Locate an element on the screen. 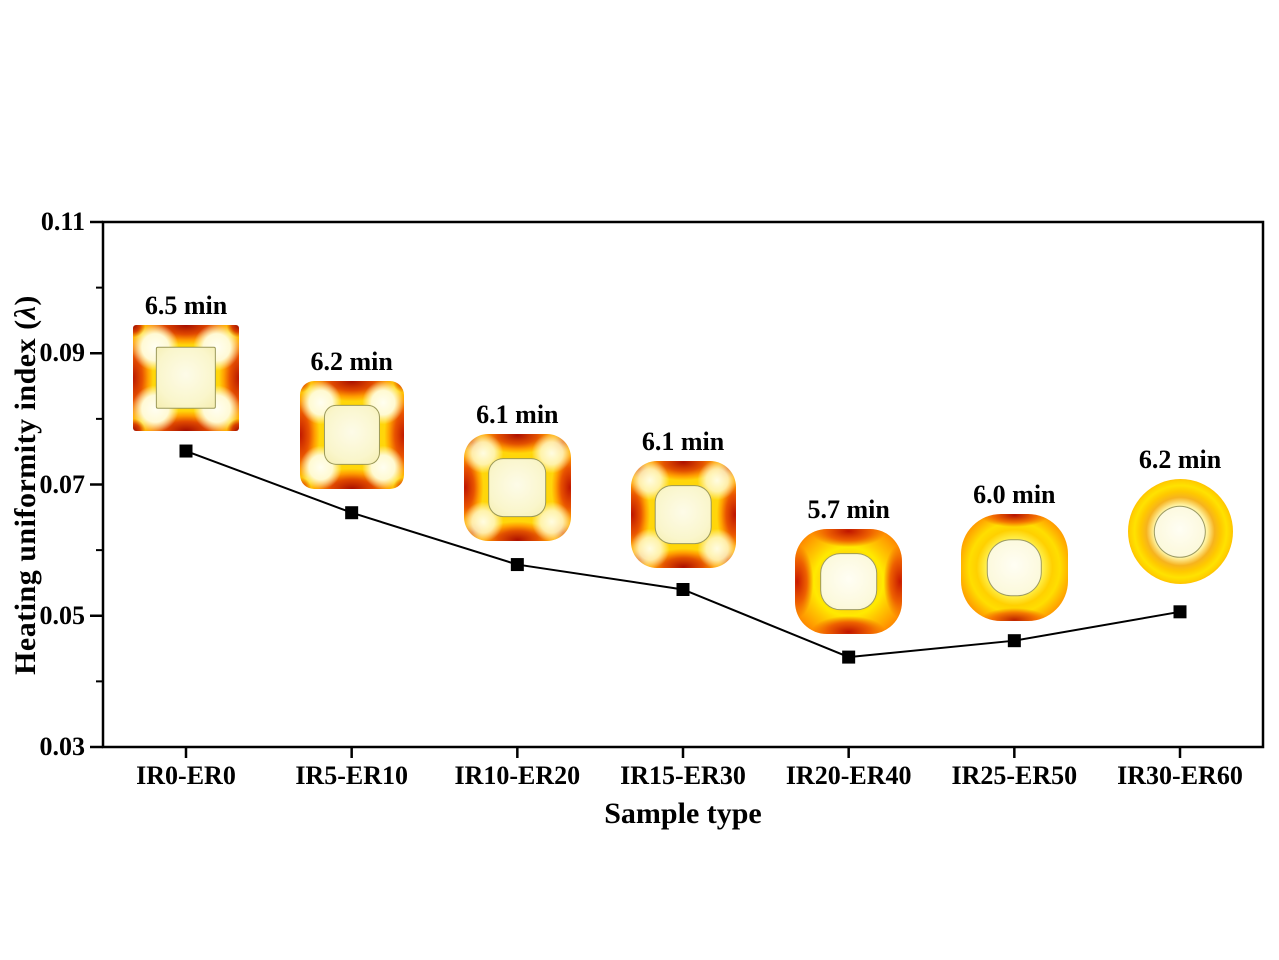 The width and height of the screenshot is (1279, 960). inset-annotation-IR20-ER40: 5.7 min is located at coordinates (849, 564).